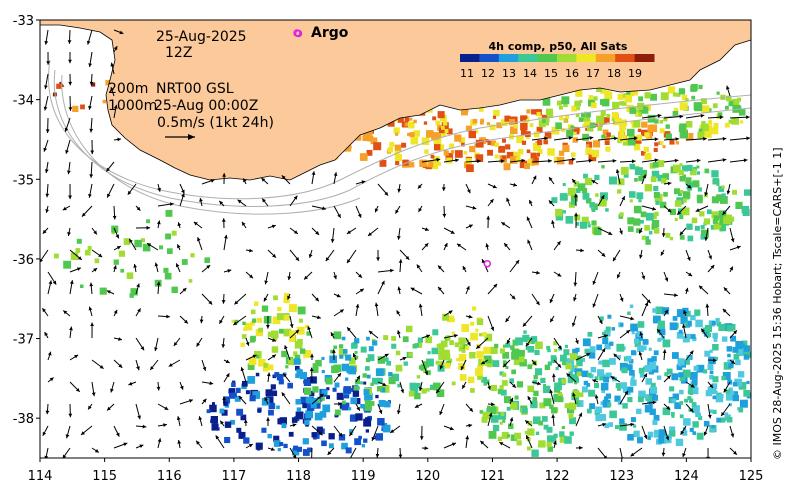 The height and width of the screenshot is (492, 791). I want to click on product-label: NRT00 GSL, so click(195, 89).